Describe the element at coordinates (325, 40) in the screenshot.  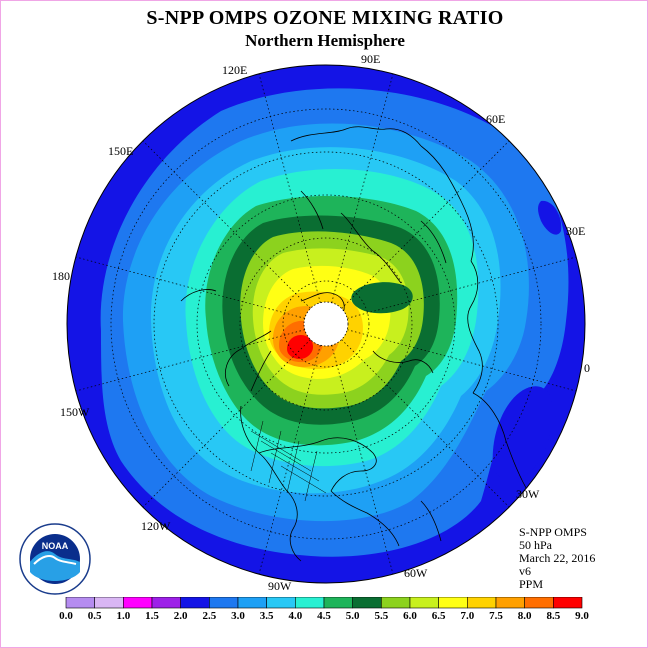
I see `page-subtitle: Northern Hemisphere` at that location.